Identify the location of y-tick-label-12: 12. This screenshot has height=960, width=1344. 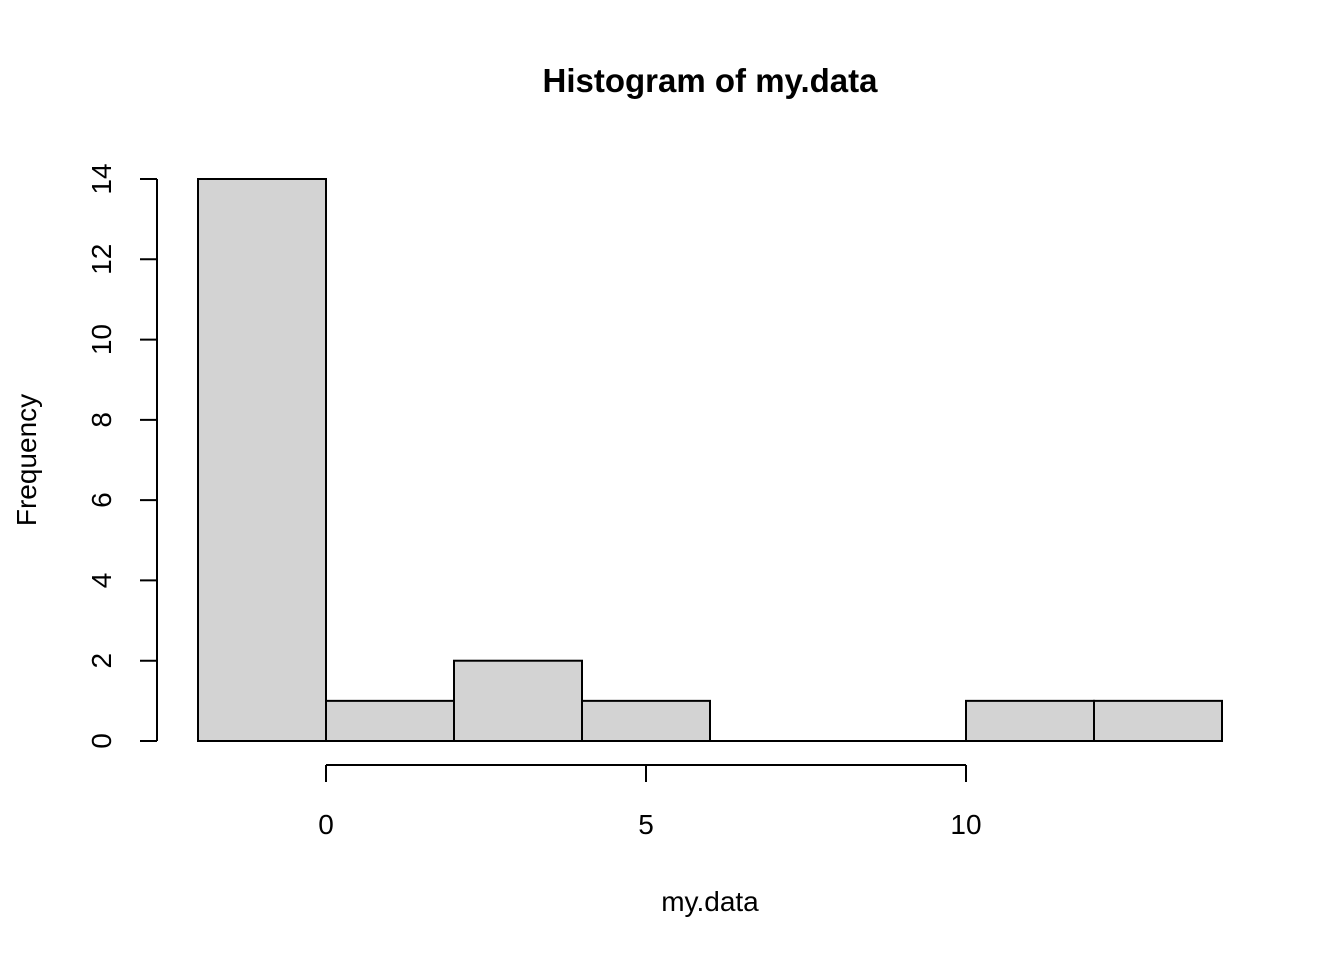
(101, 259).